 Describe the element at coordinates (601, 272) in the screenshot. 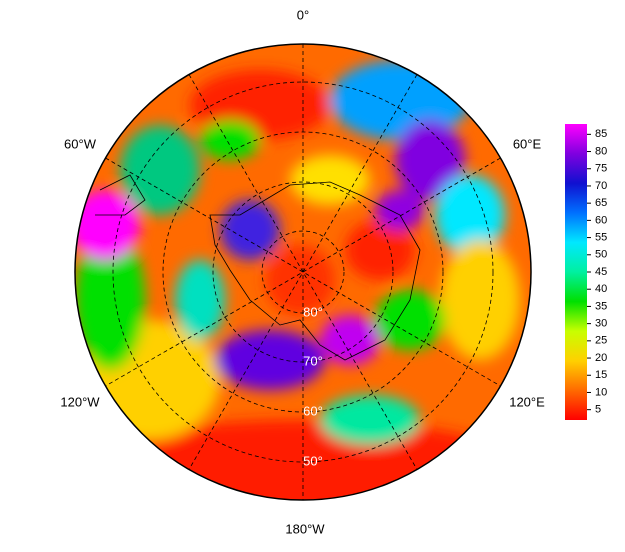

I see `colorbar-tick-label: 45` at that location.